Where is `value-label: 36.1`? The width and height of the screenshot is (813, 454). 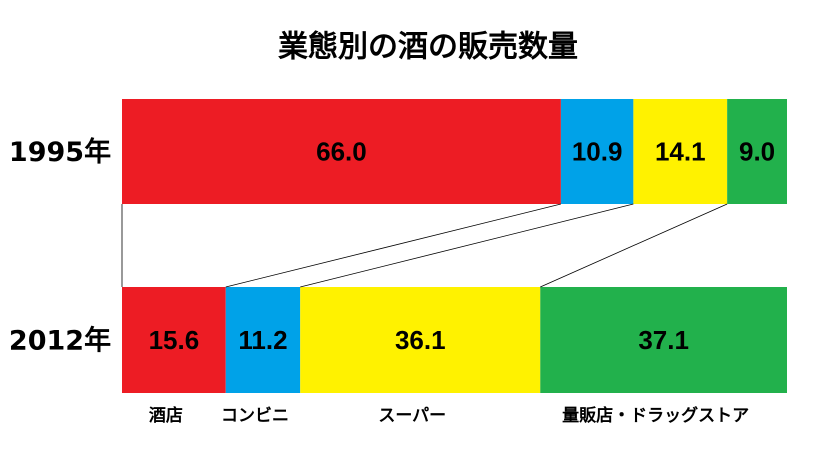
value-label: 36.1 is located at coordinates (420, 340).